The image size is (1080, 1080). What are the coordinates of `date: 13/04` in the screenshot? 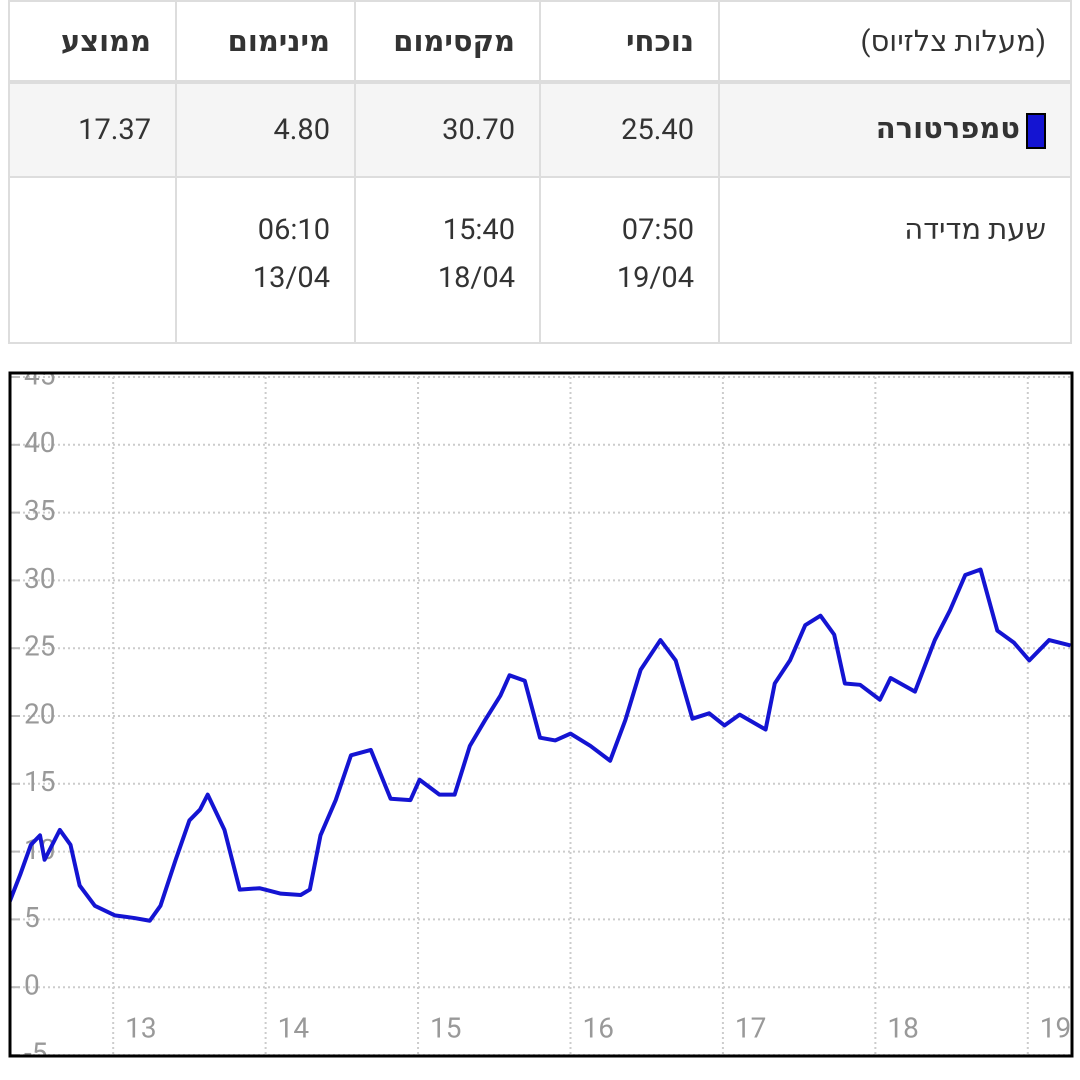 It's located at (291, 278).